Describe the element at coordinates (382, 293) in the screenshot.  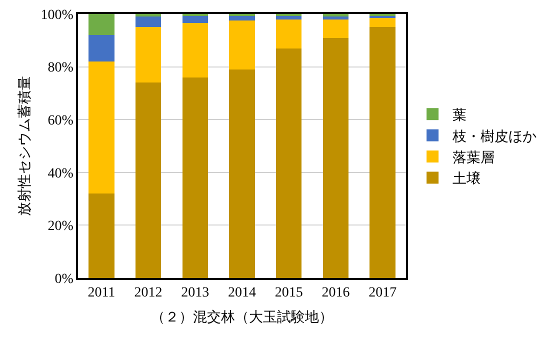
I see `x-tick-label: 2017` at that location.